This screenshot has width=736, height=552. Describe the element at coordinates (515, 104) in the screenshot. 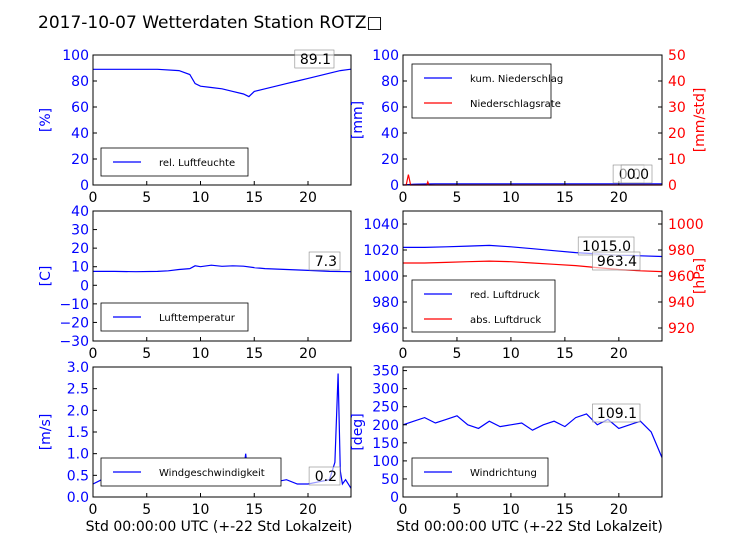

I see `legend-label: Niederschlagsrate` at that location.